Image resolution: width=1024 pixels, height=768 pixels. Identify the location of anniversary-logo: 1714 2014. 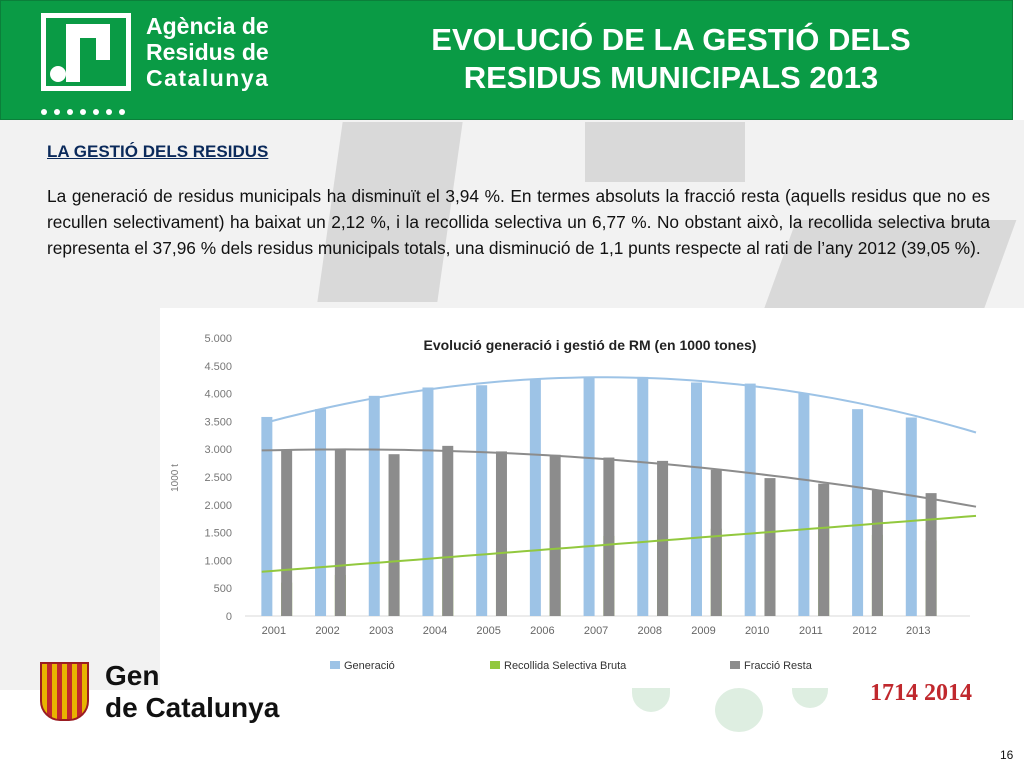
(921, 693).